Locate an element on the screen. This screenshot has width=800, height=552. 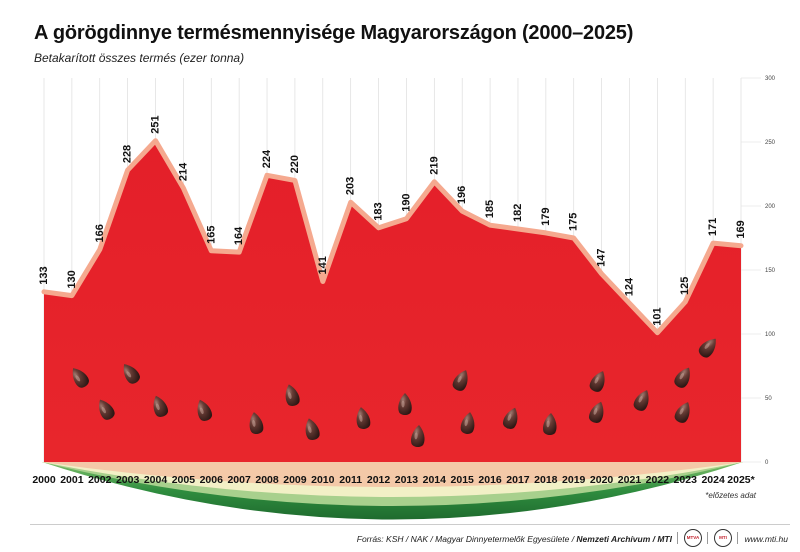
x-tick-label: 2018 is located at coordinates (546, 480).